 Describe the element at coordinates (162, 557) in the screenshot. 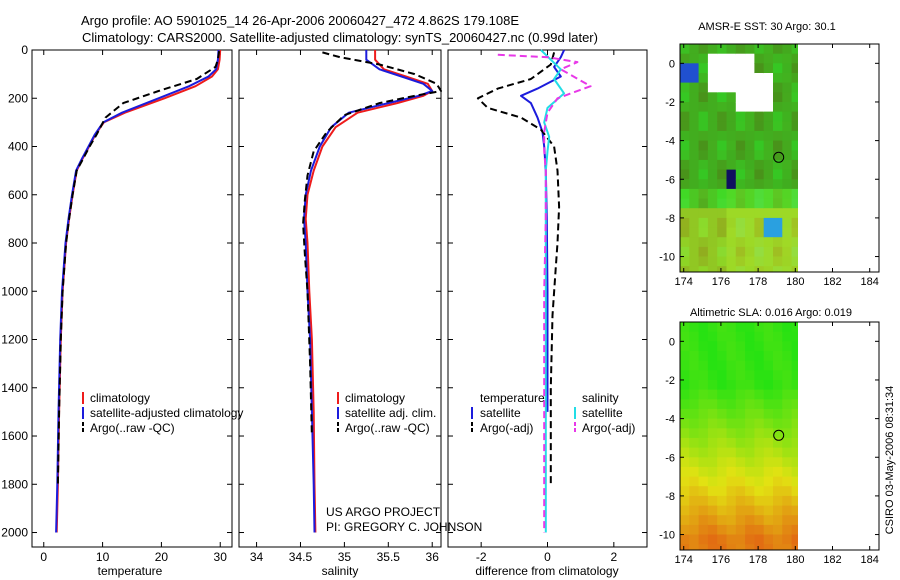

I see `x-tick-label: 20` at that location.